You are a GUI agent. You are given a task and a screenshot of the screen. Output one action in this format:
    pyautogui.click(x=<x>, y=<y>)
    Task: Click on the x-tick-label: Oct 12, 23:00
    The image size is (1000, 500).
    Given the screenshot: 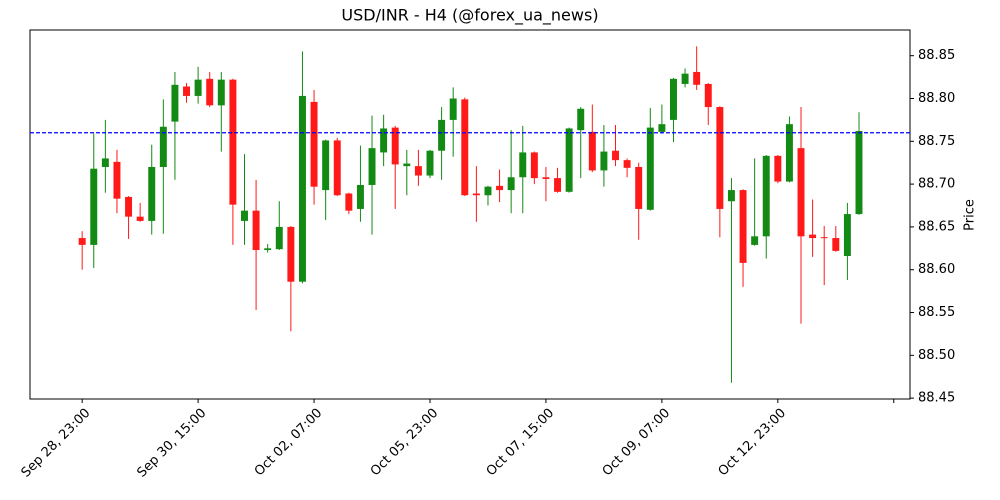 What is the action you would take?
    pyautogui.click(x=752, y=442)
    